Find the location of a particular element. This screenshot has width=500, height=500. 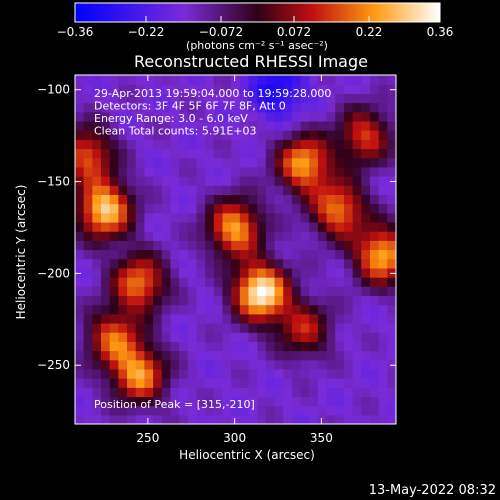

annotation-line: Energy Range: 3.0 - 6.0 keV is located at coordinates (171, 118).